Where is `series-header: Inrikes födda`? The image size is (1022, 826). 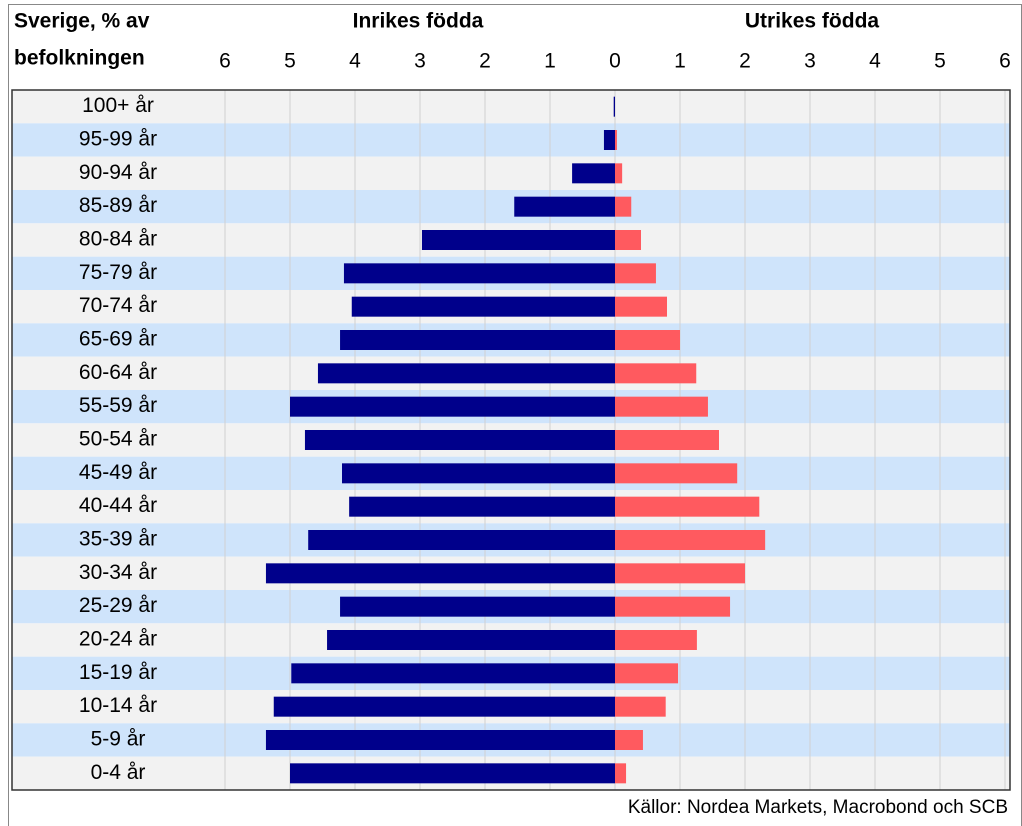 series-header: Inrikes födda is located at coordinates (418, 21).